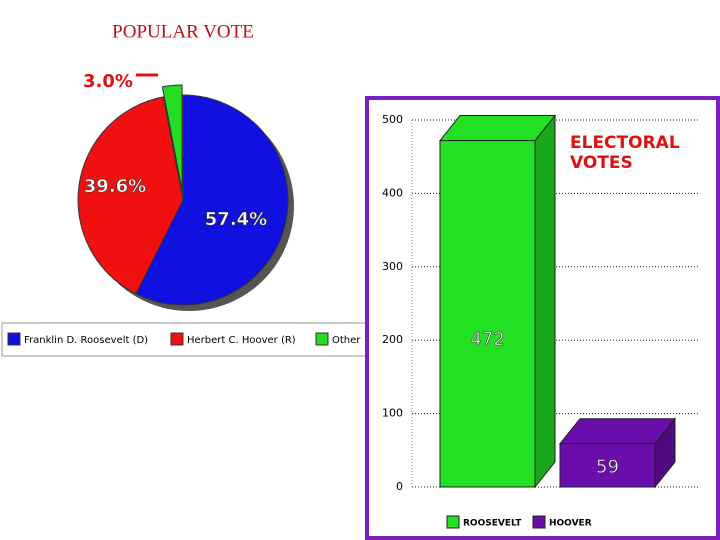 This screenshot has width=720, height=540. I want to click on pie-title: POPULAR VOTE, so click(183, 31).